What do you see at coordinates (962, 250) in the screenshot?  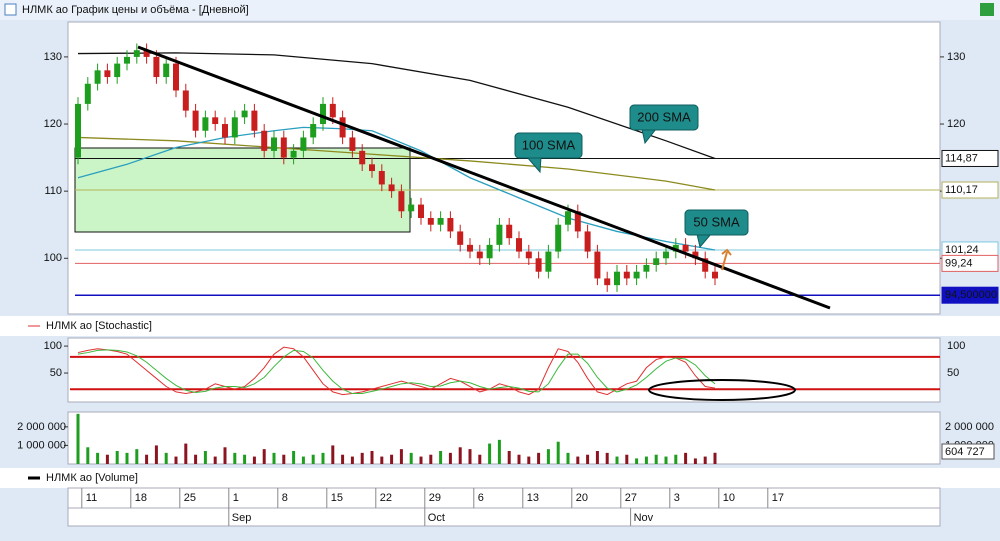 I see `level-label: 101,24` at bounding box center [962, 250].